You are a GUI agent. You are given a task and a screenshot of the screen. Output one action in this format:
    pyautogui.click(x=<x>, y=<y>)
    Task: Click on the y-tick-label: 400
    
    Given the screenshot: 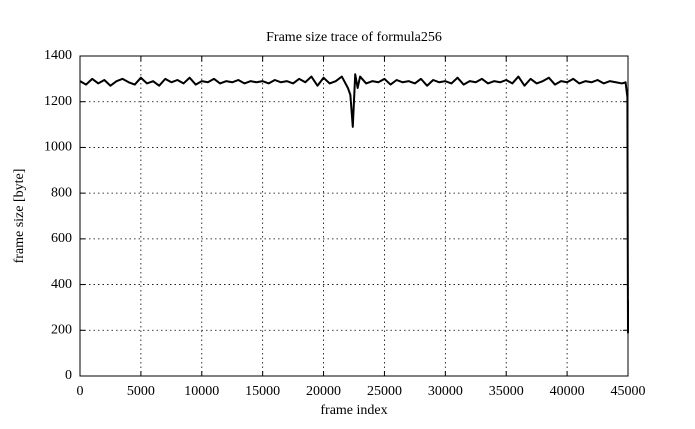 What is the action you would take?
    pyautogui.click(x=61, y=284)
    